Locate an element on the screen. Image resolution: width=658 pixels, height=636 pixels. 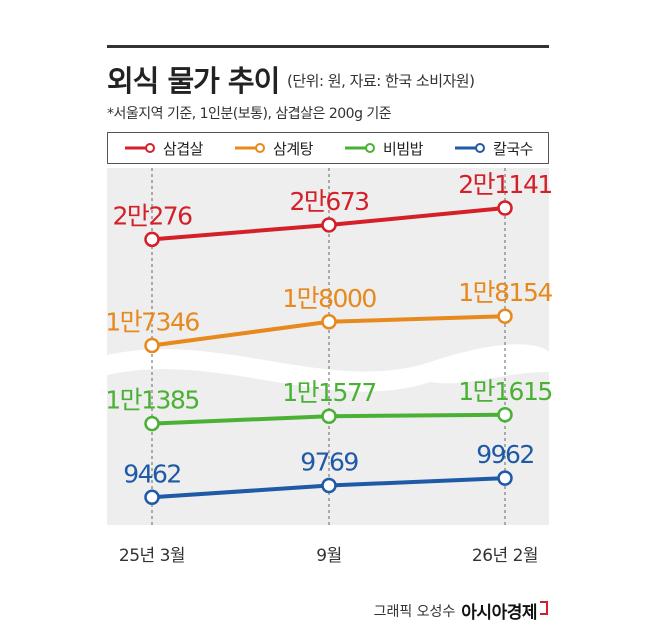
legend-label: 칼국수 is located at coordinates (513, 148).